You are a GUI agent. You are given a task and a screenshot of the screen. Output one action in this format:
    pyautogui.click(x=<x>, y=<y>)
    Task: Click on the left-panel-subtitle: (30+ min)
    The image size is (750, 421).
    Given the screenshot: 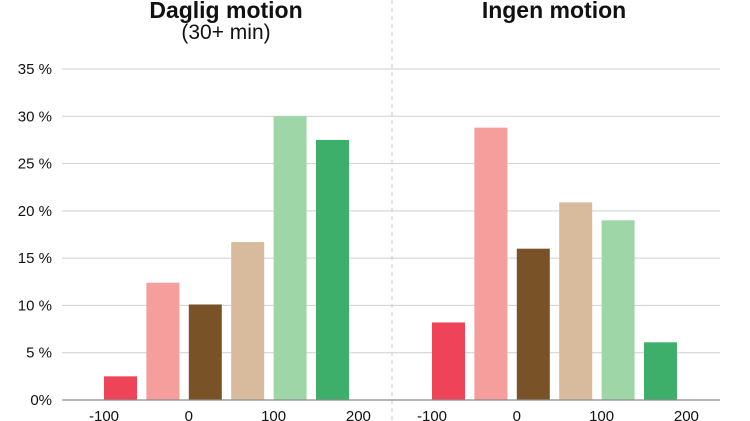 What is the action you would take?
    pyautogui.click(x=225, y=32)
    